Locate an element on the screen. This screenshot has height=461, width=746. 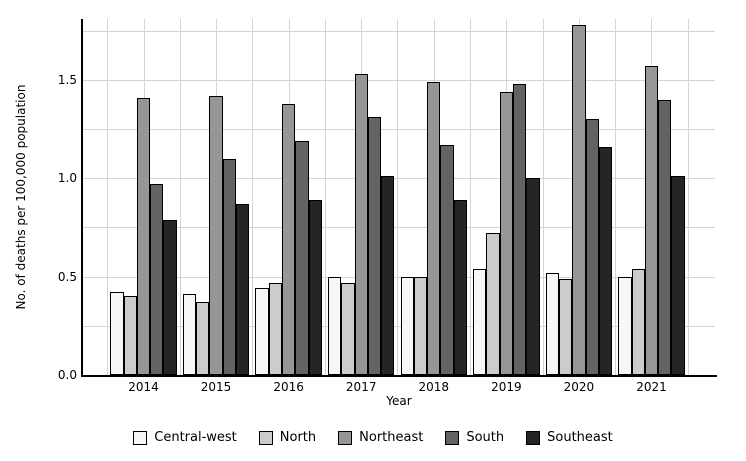
bar-southeast-2017 is located at coordinates (388, 275).